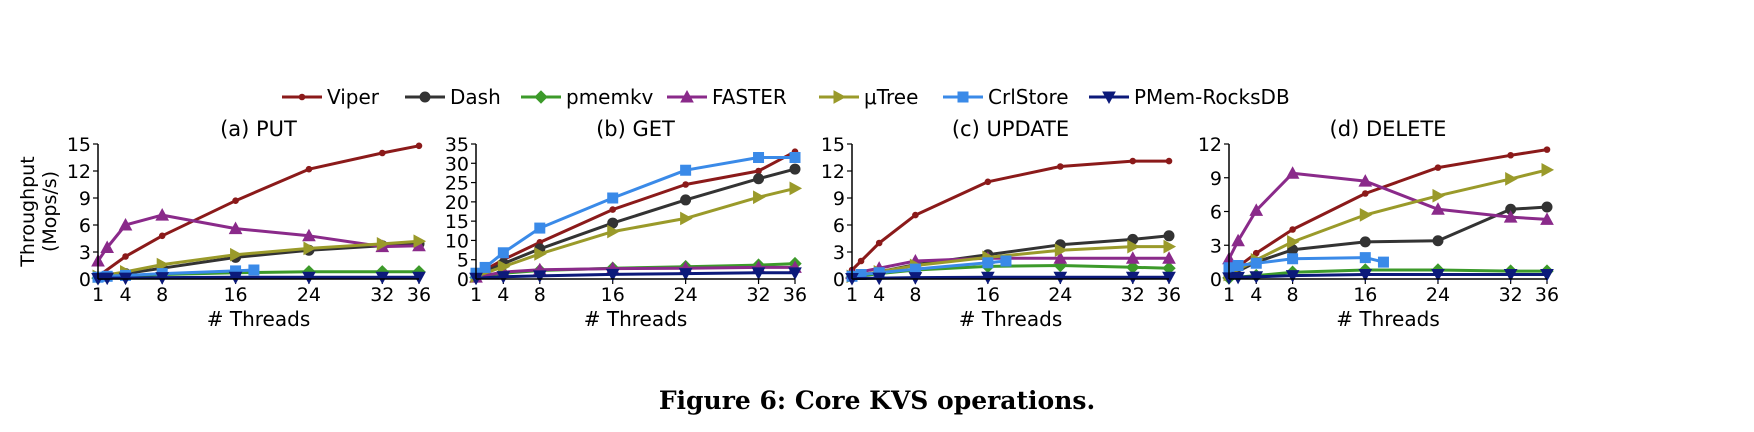 Image resolution: width=1754 pixels, height=432 pixels. Describe the element at coordinates (457, 222) in the screenshot. I see `y-tick-label: 15` at that location.